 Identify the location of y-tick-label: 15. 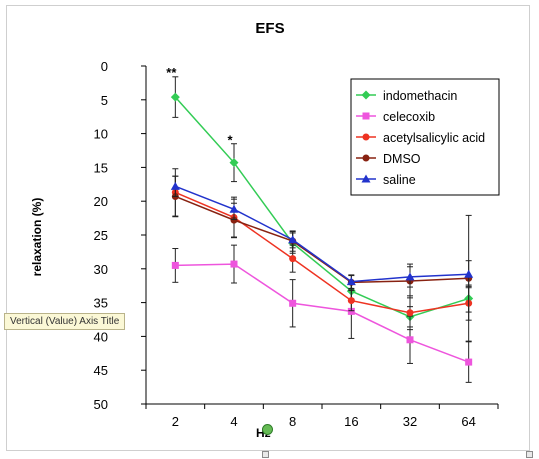
(101, 167).